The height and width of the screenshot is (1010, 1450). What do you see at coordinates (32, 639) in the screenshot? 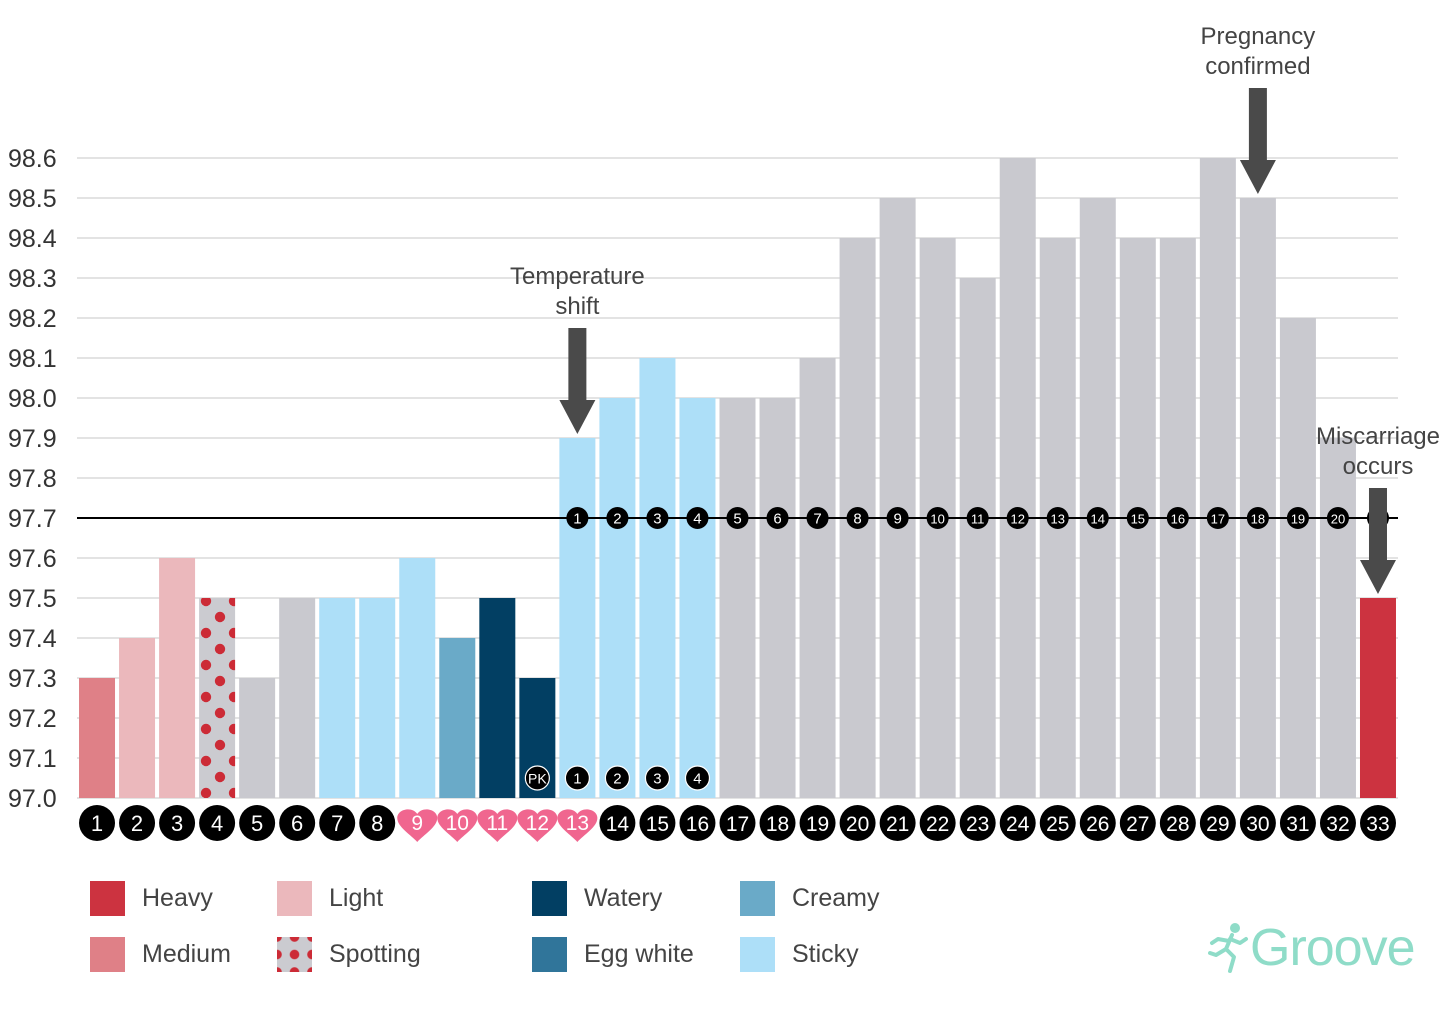
I see `y-tick-label: 97.4` at bounding box center [32, 639].